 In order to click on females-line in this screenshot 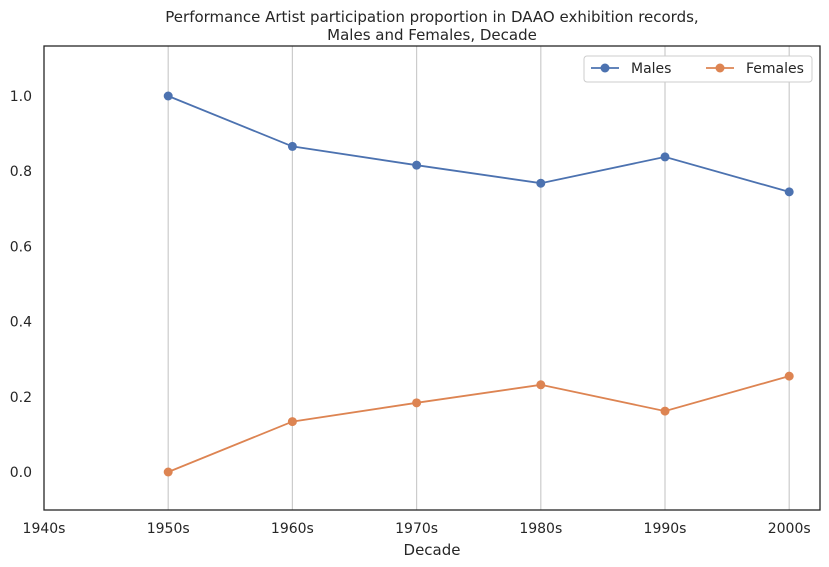, I will do `click(478, 424)`.